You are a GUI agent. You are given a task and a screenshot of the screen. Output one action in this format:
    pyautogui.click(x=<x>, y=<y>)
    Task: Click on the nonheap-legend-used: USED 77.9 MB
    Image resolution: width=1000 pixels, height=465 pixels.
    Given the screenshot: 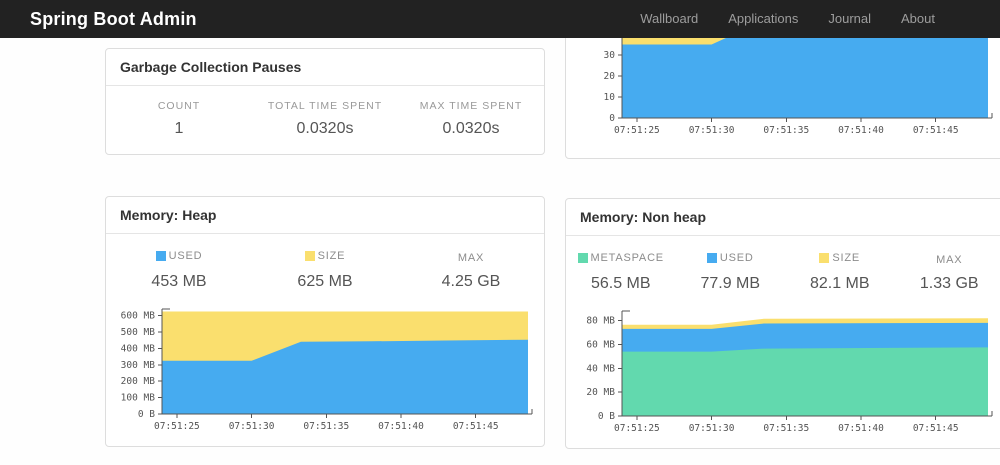 What is the action you would take?
    pyautogui.click(x=731, y=271)
    